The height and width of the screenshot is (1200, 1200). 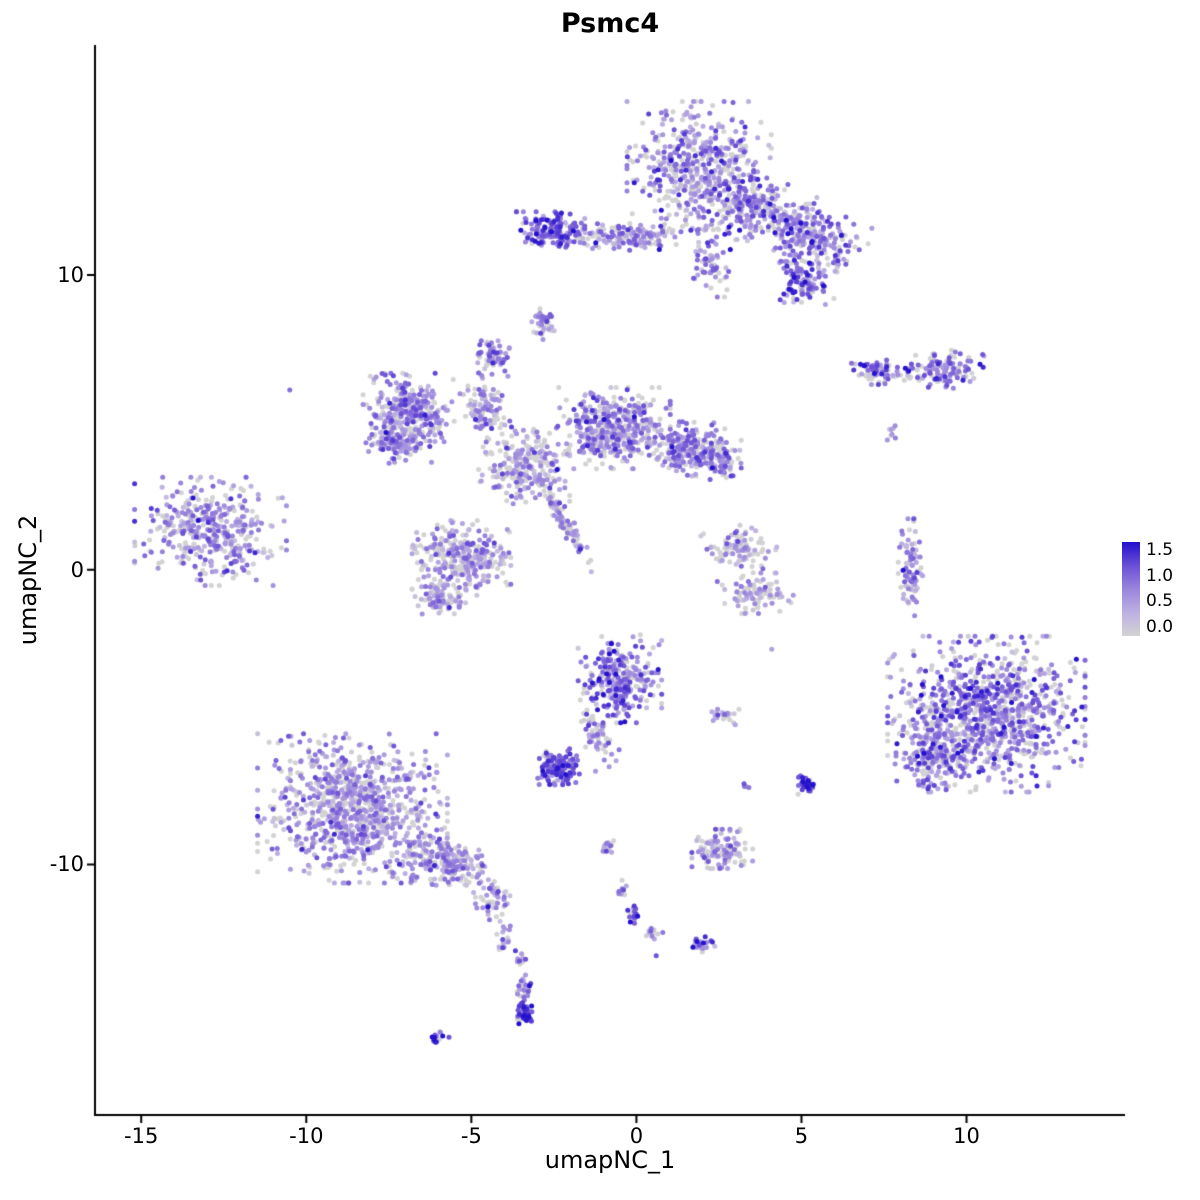 I want to click on y-tick-label: 10, so click(x=70, y=274).